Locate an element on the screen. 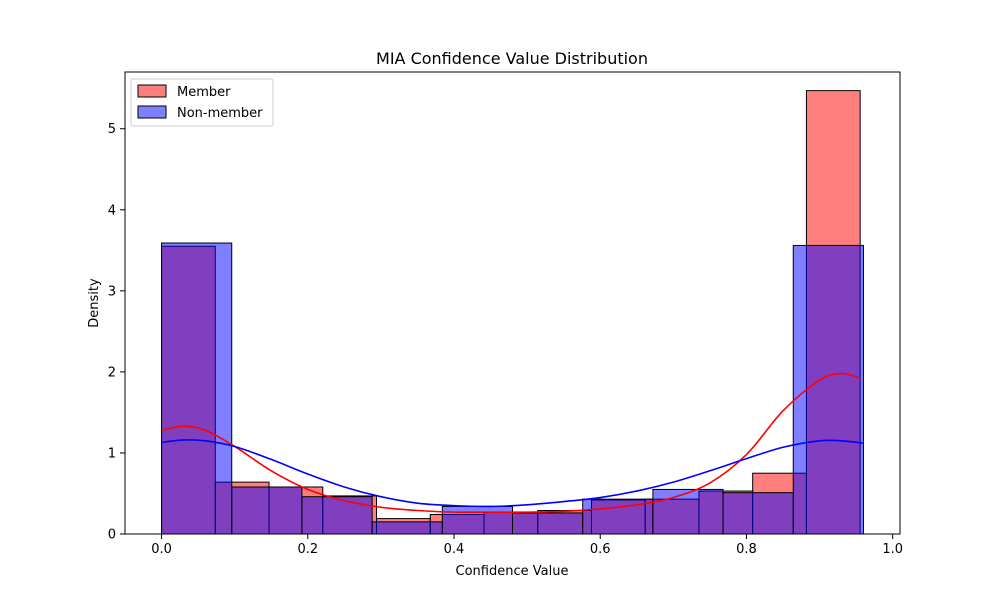 This screenshot has width=1000, height=600. legend-swatch-member is located at coordinates (152, 91).